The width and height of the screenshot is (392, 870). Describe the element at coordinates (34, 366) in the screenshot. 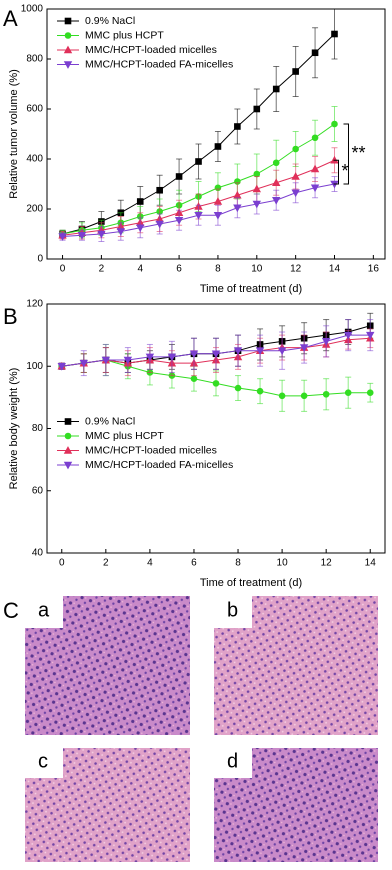

I see `y-tick-label: 100` at that location.